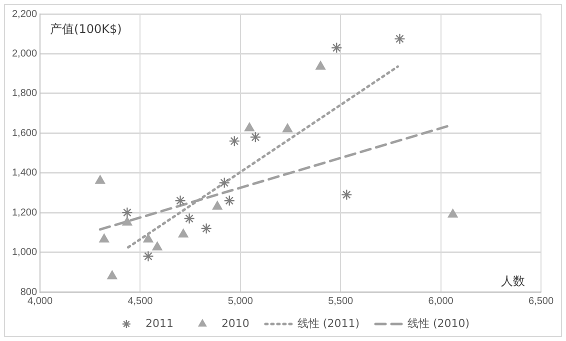  I want to click on y-tick-label: 800, so click(29, 292).